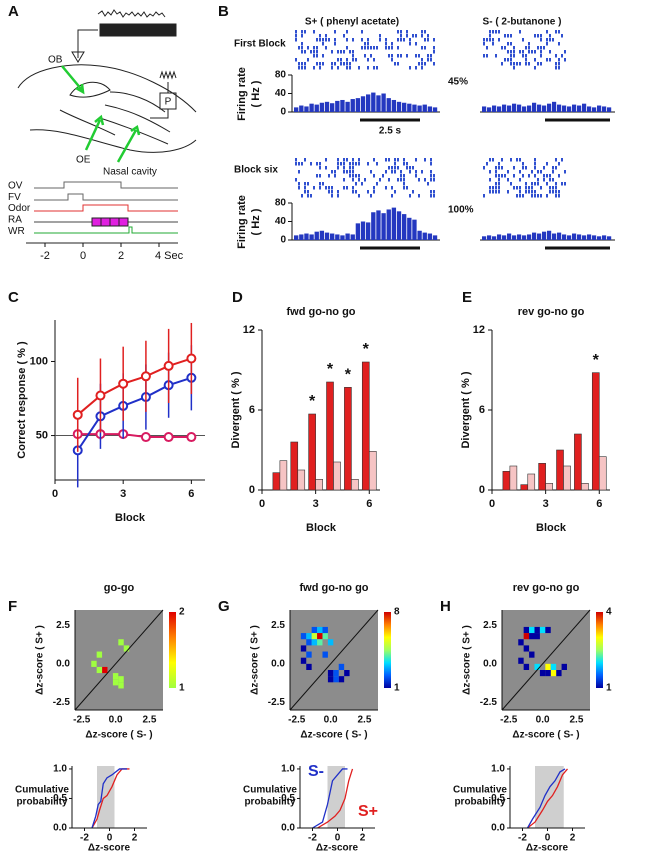 The image size is (646, 853). I want to click on noise-trace, so click(131, 13).